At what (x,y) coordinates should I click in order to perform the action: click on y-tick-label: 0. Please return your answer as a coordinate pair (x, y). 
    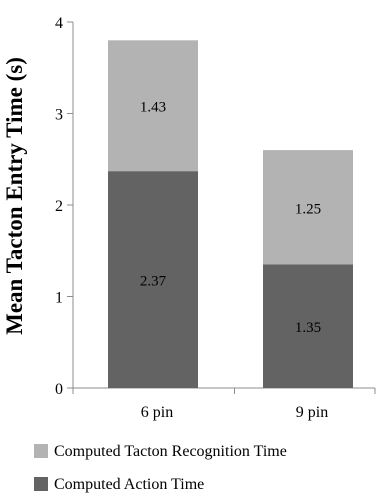
    Looking at the image, I should click on (59, 389).